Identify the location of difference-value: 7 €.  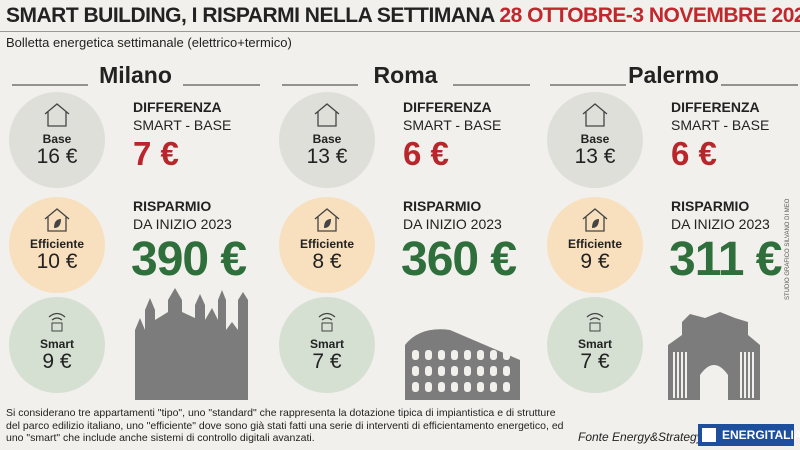
(156, 153).